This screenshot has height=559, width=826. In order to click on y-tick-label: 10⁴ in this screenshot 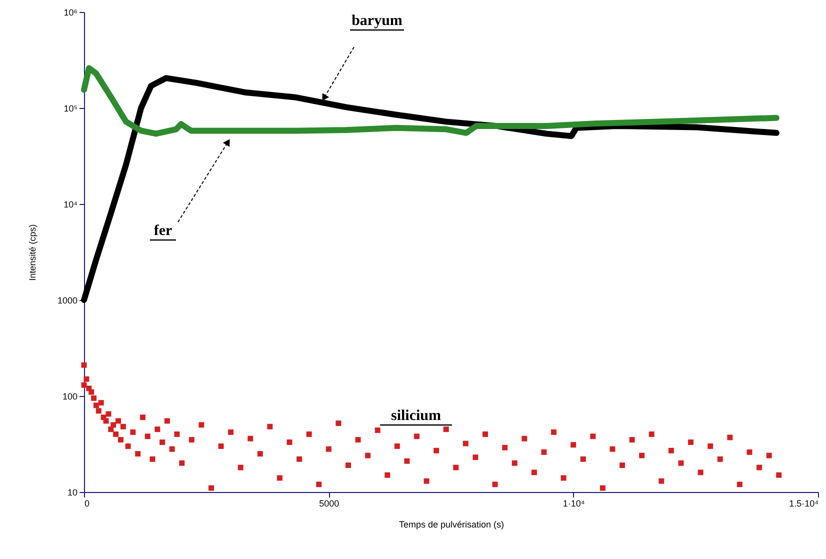, I will do `click(71, 205)`.